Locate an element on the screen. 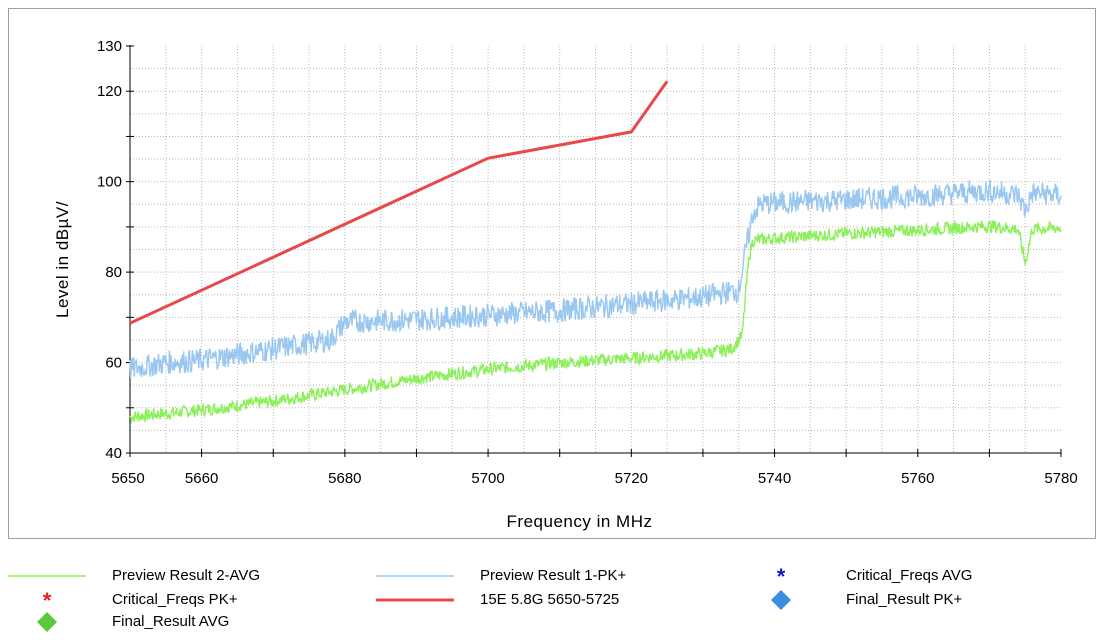 This screenshot has width=1104, height=640. legend-label: 15E 5.8G 5650-5725 is located at coordinates (550, 599).